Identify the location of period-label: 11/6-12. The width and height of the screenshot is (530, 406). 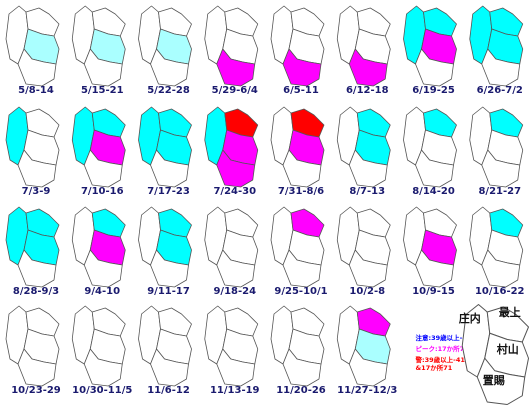
(168, 390).